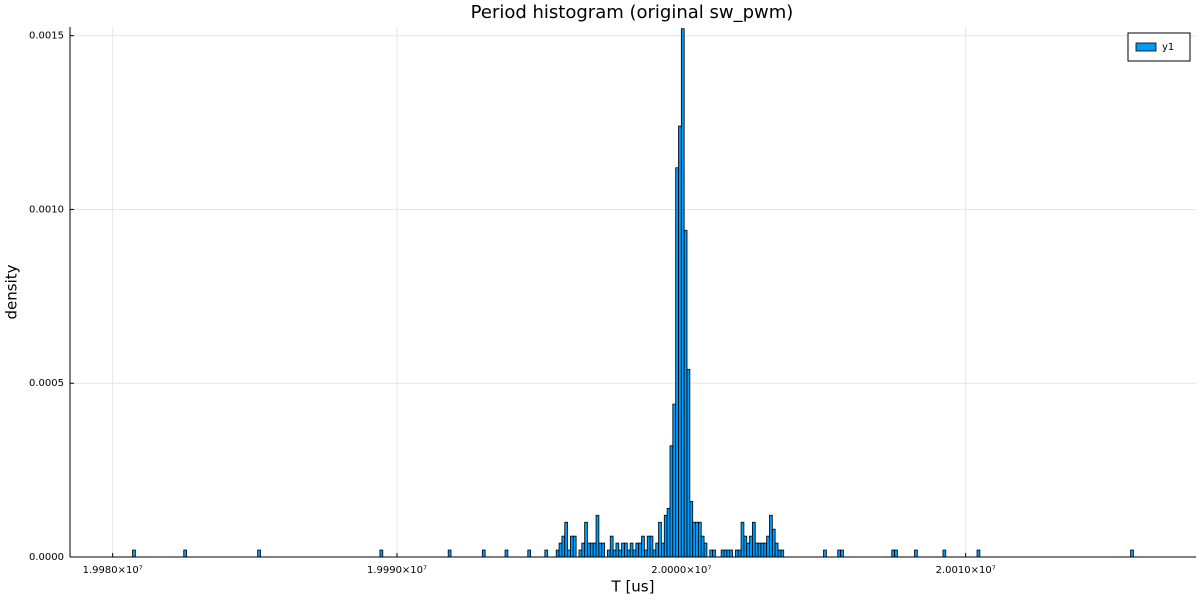 This screenshot has height=600, width=1200. What do you see at coordinates (397, 570) in the screenshot?
I see `x-tick-label: 1.9990×10⁷` at bounding box center [397, 570].